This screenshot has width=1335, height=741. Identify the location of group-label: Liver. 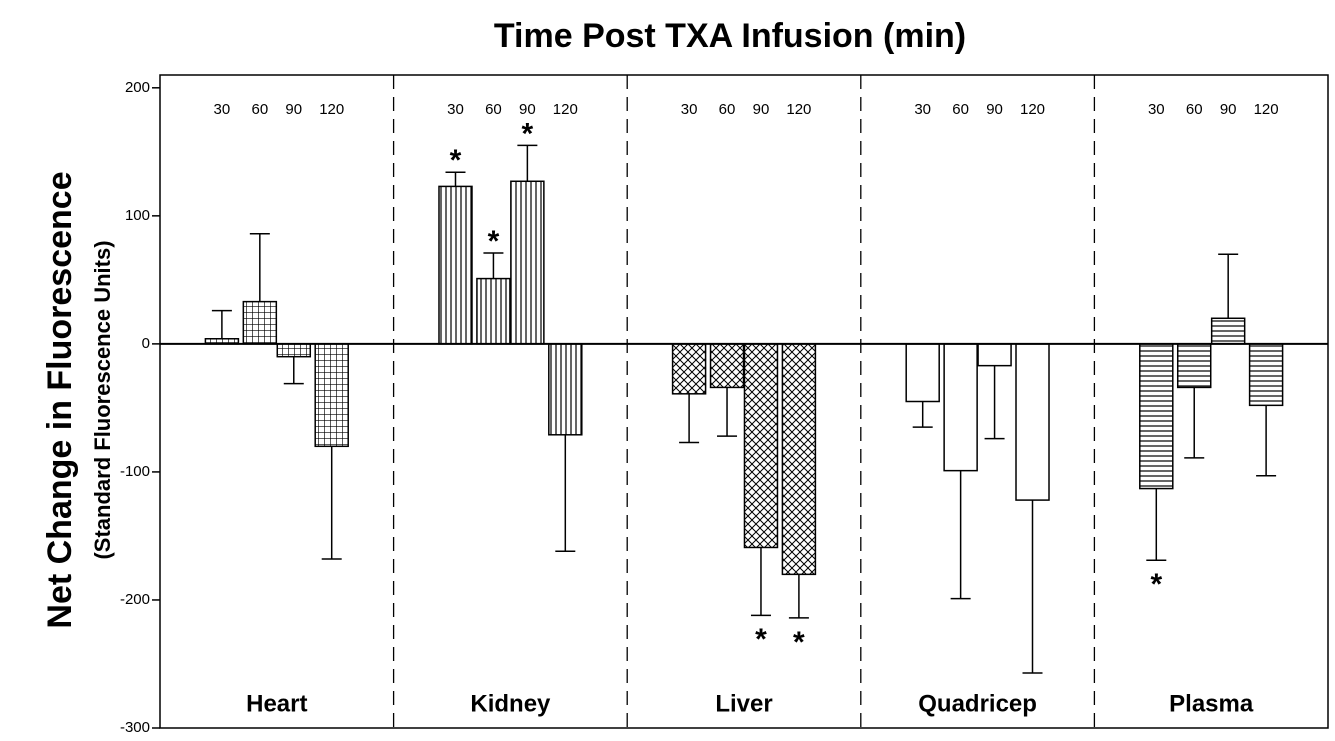
(743, 703).